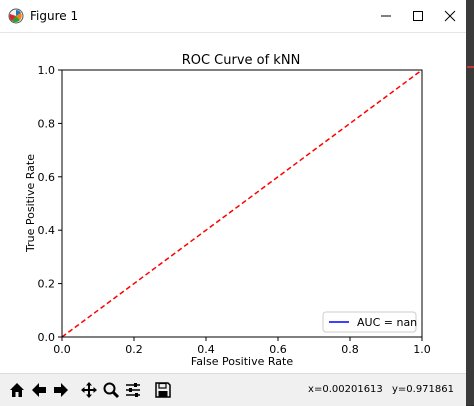 The height and width of the screenshot is (406, 474). I want to click on configure-subplots-icon, so click(133, 390).